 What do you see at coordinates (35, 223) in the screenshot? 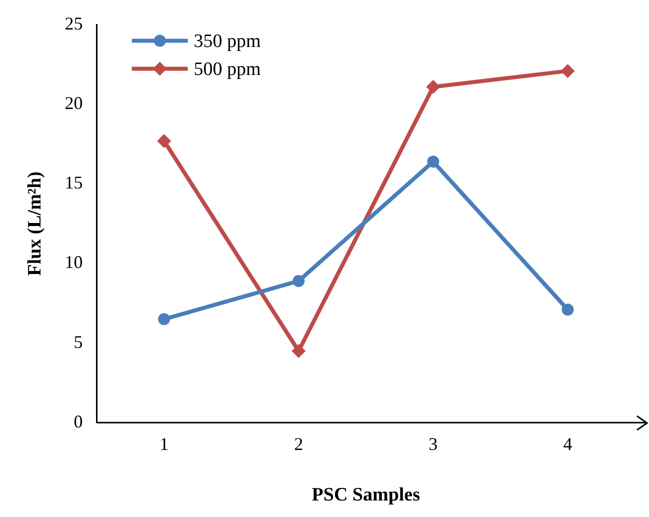
I see `y-axis-title: Flux (L/m²h)` at bounding box center [35, 223].